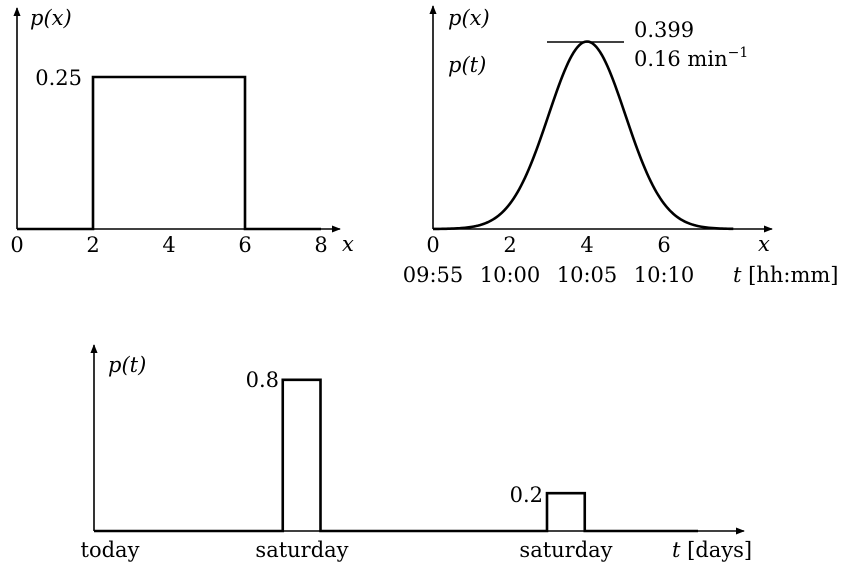 The image size is (846, 572). I want to click on c1-x-tick-4: 8, so click(320, 245).